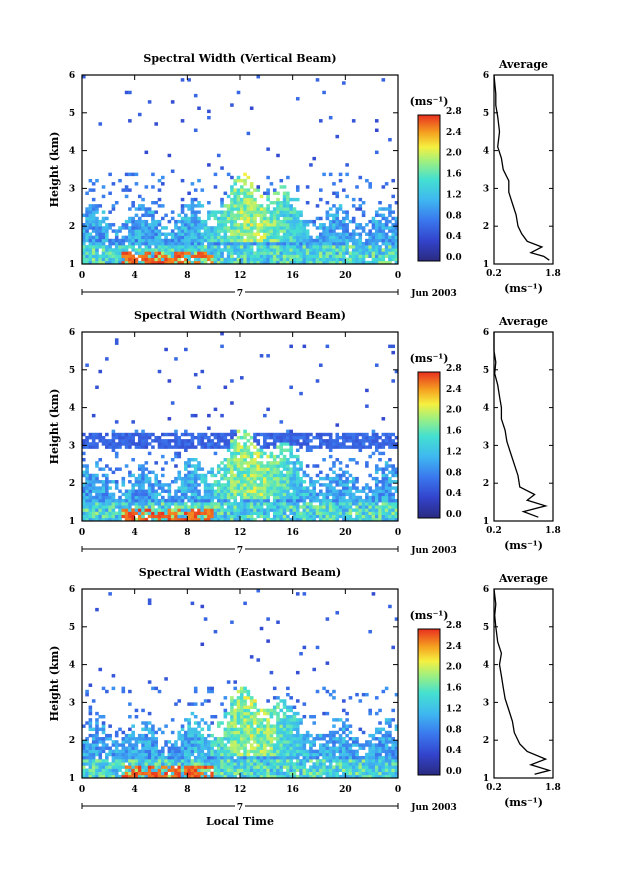  What do you see at coordinates (72, 590) in the screenshot?
I see `y-tick-label: 6` at bounding box center [72, 590].